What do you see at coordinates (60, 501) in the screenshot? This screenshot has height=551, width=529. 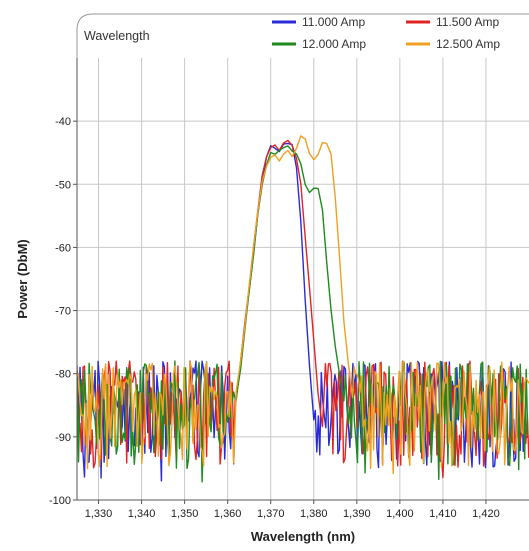 I see `y-tick-label: -100` at bounding box center [60, 501].